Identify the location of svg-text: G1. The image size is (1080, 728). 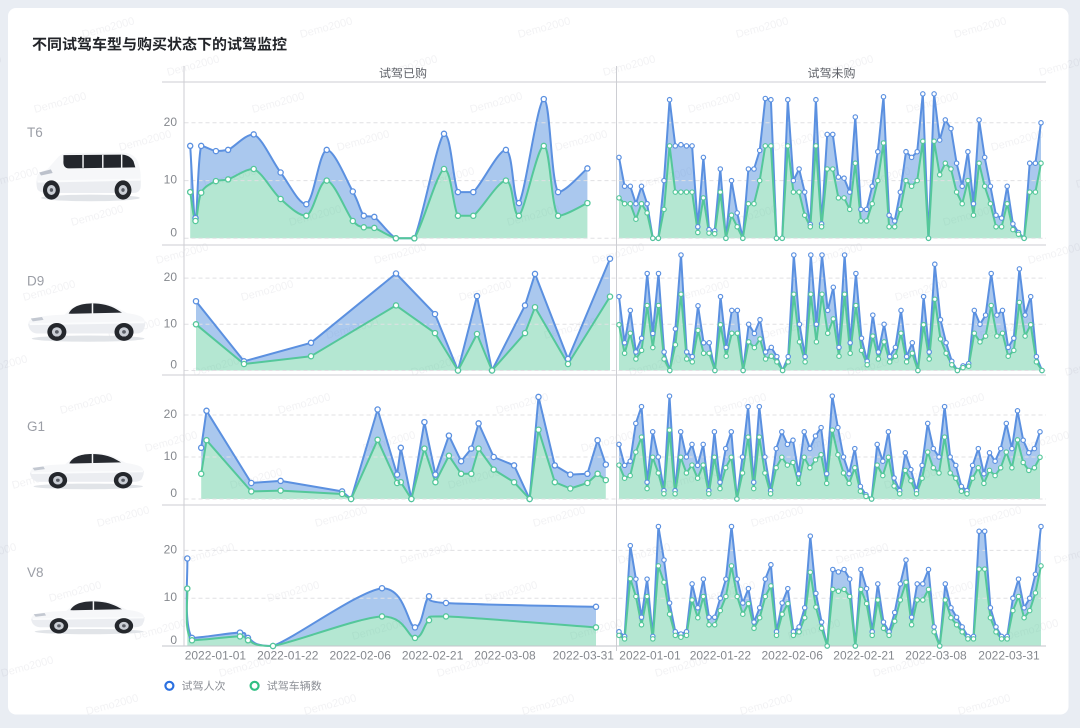
(36, 426).